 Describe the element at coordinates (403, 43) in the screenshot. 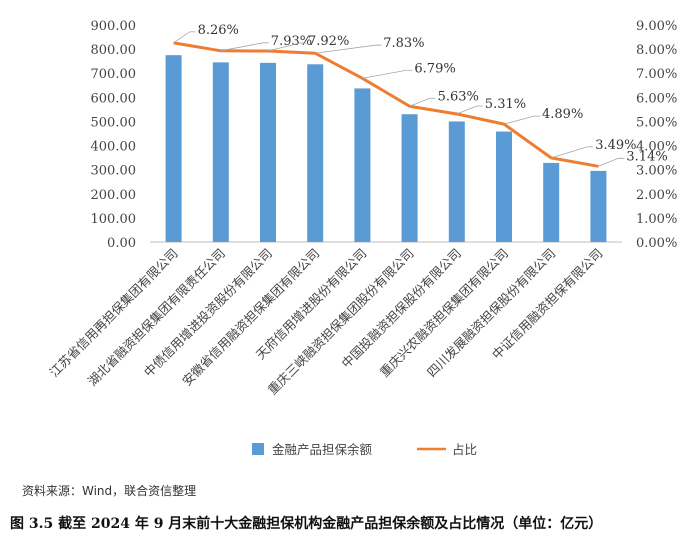

I see `data-label: 7.83%` at that location.